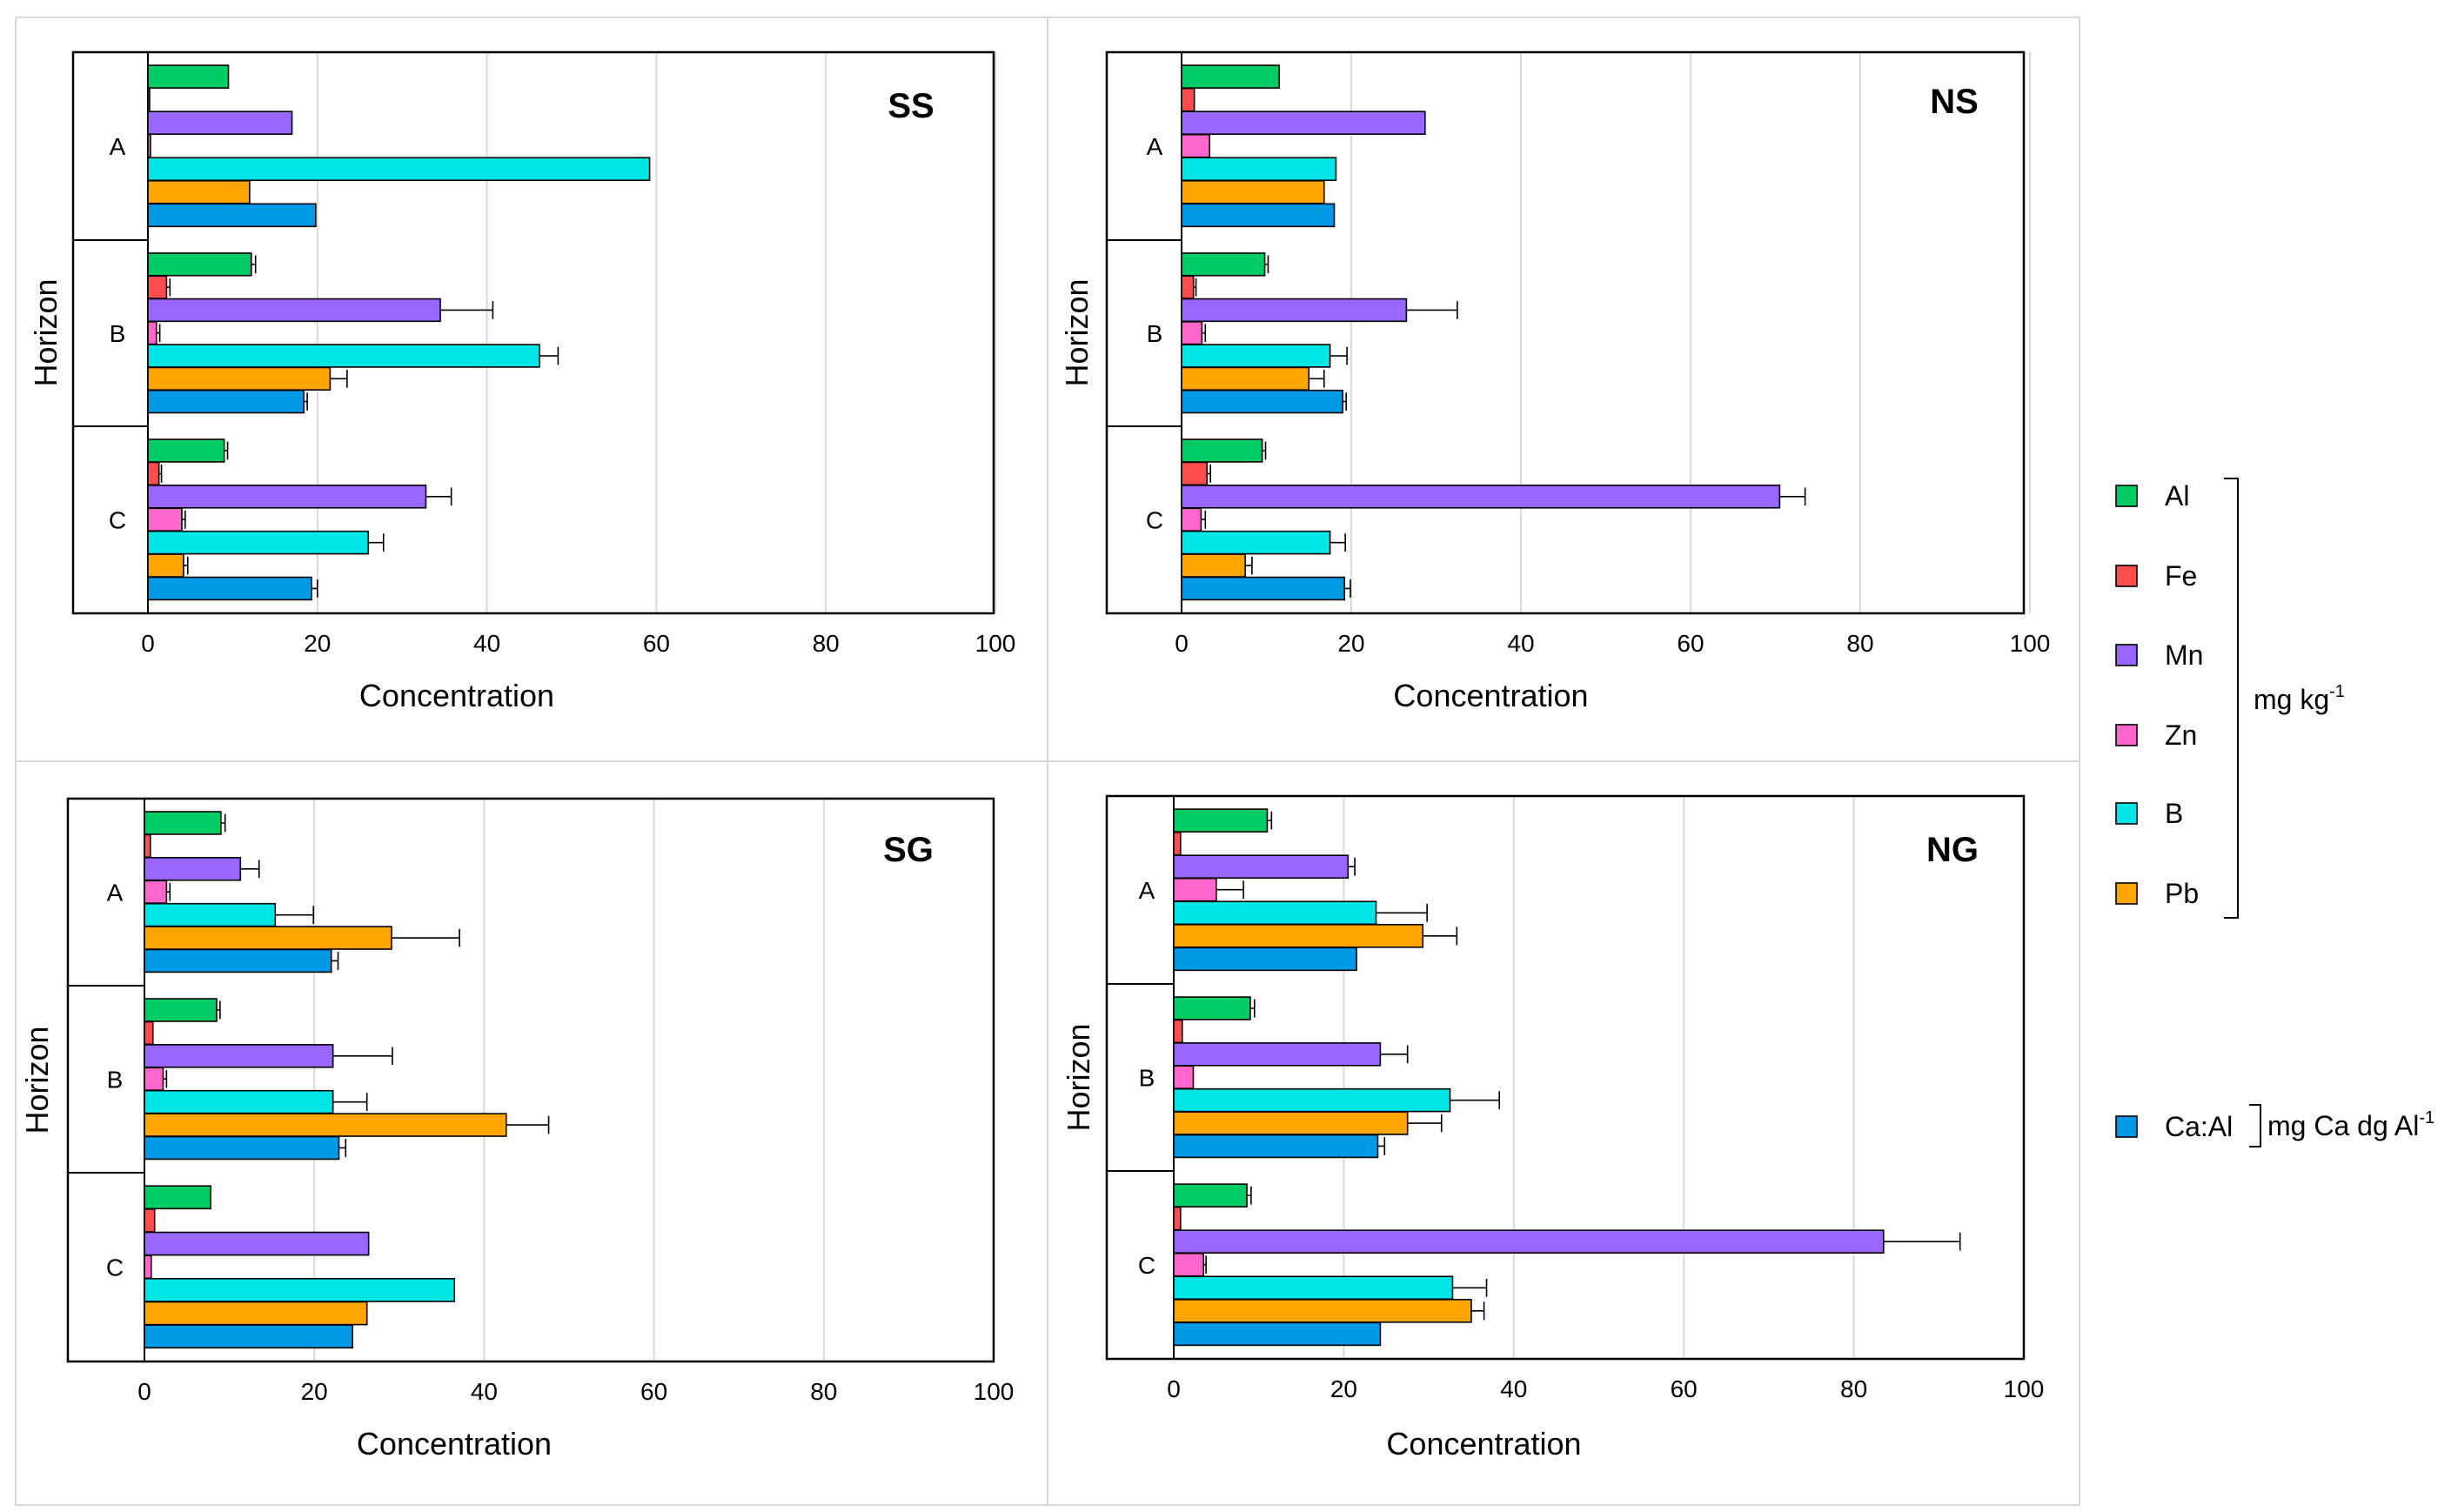 The width and height of the screenshot is (2458, 1512). I want to click on panel-title: NG, so click(1952, 850).